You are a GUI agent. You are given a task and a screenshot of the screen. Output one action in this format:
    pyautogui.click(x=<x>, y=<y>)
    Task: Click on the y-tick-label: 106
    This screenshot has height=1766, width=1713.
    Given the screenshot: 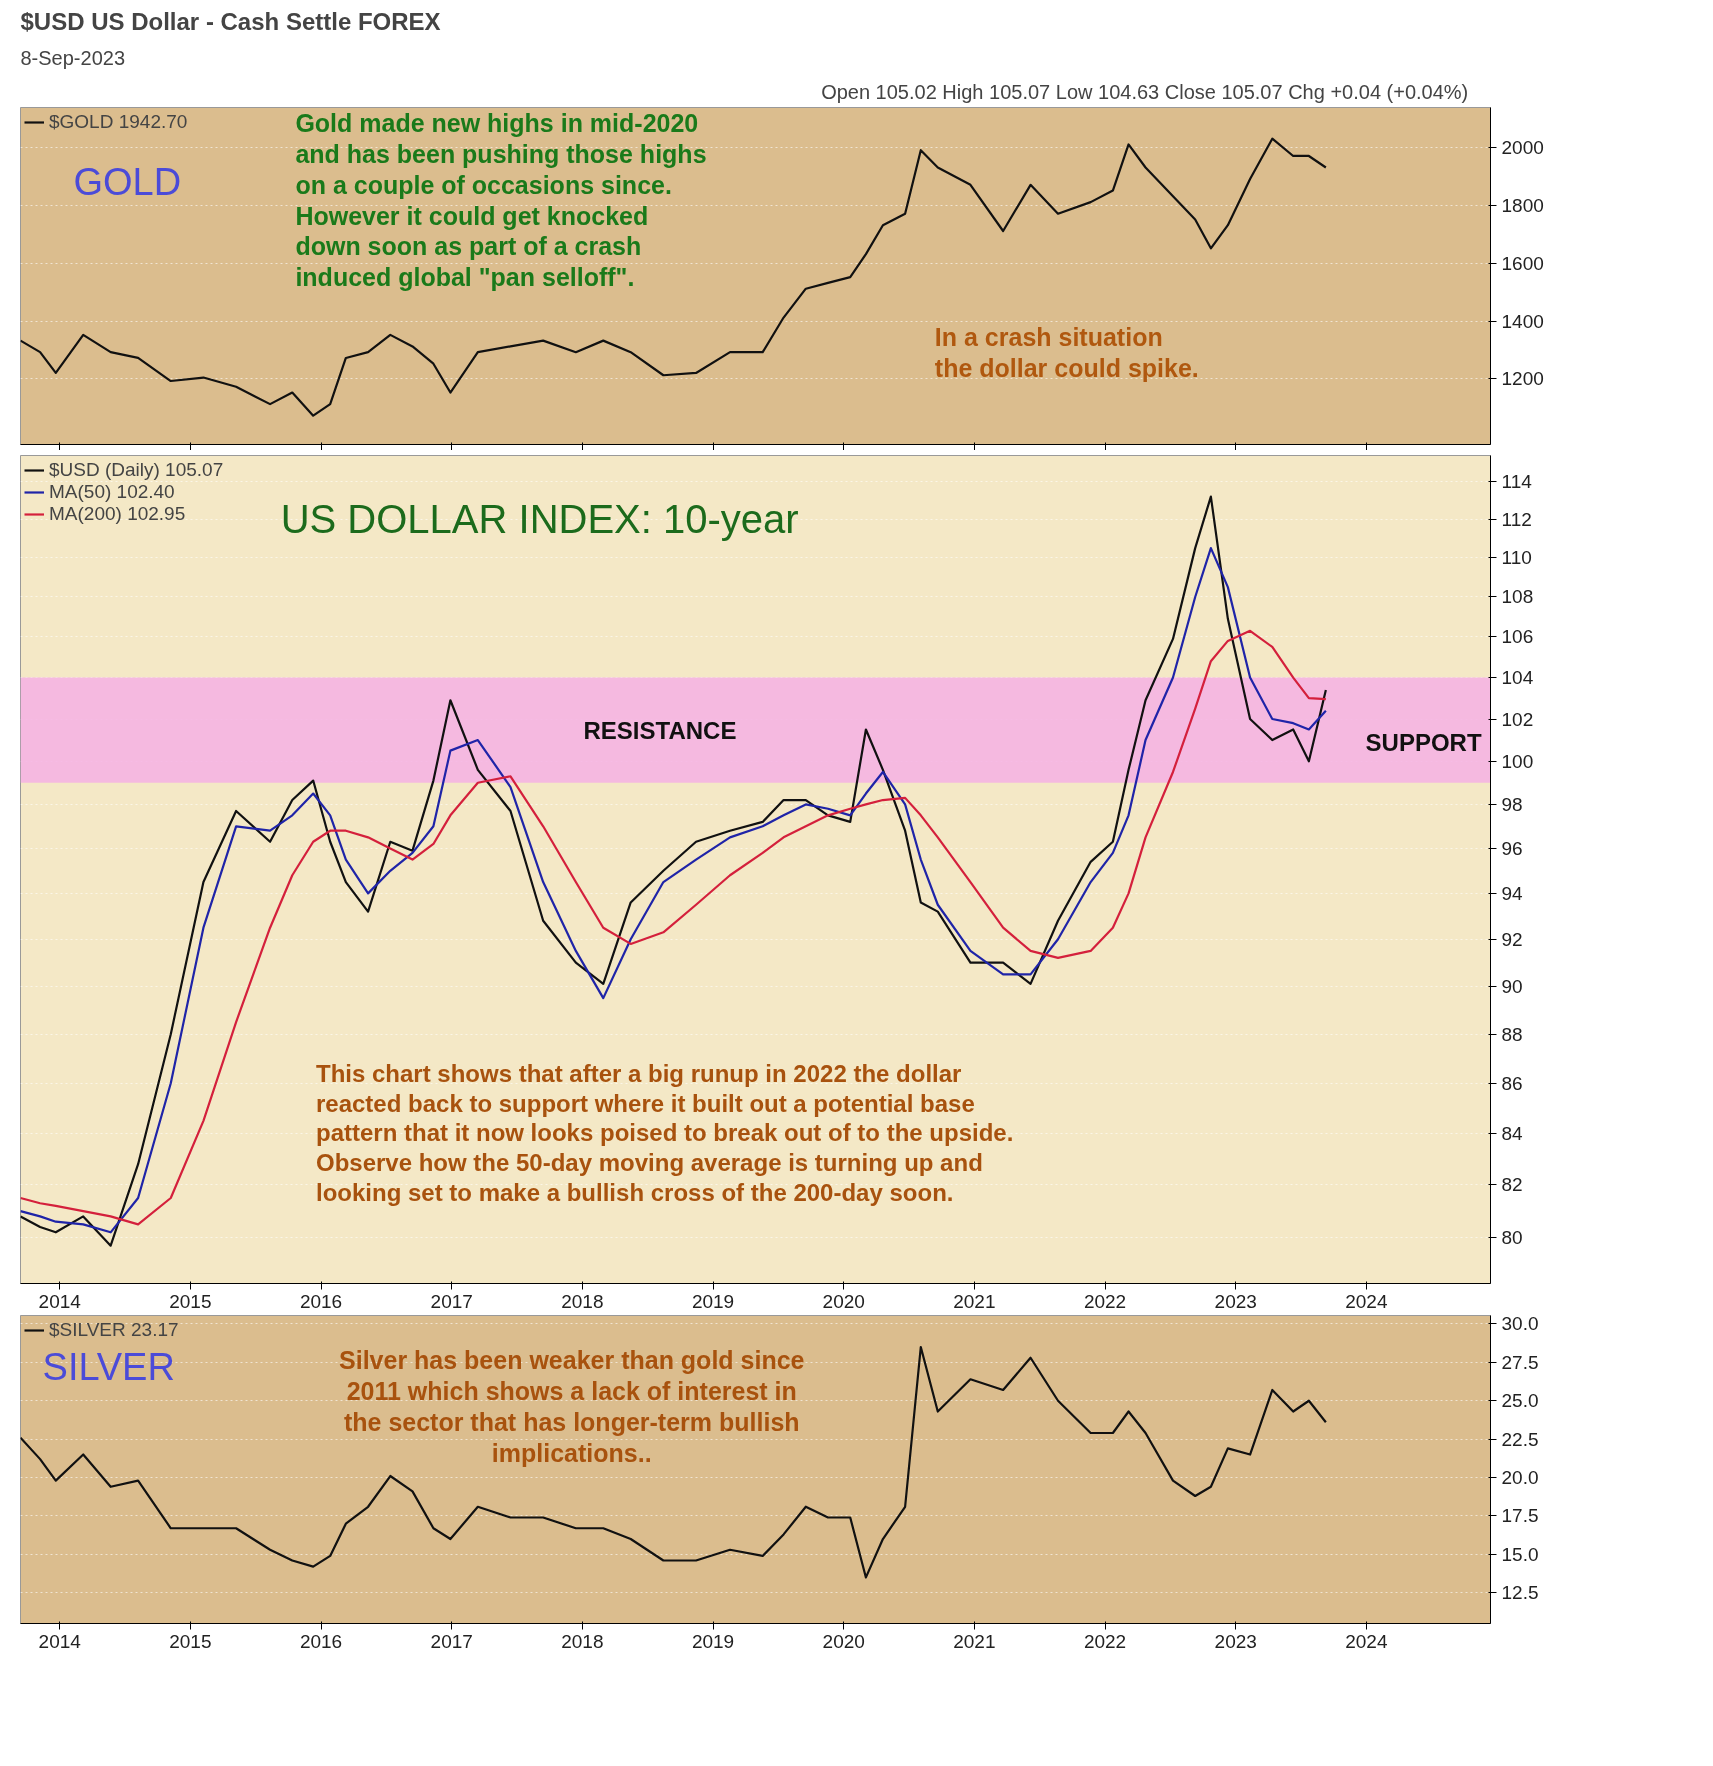 What is the action you would take?
    pyautogui.click(x=1517, y=637)
    